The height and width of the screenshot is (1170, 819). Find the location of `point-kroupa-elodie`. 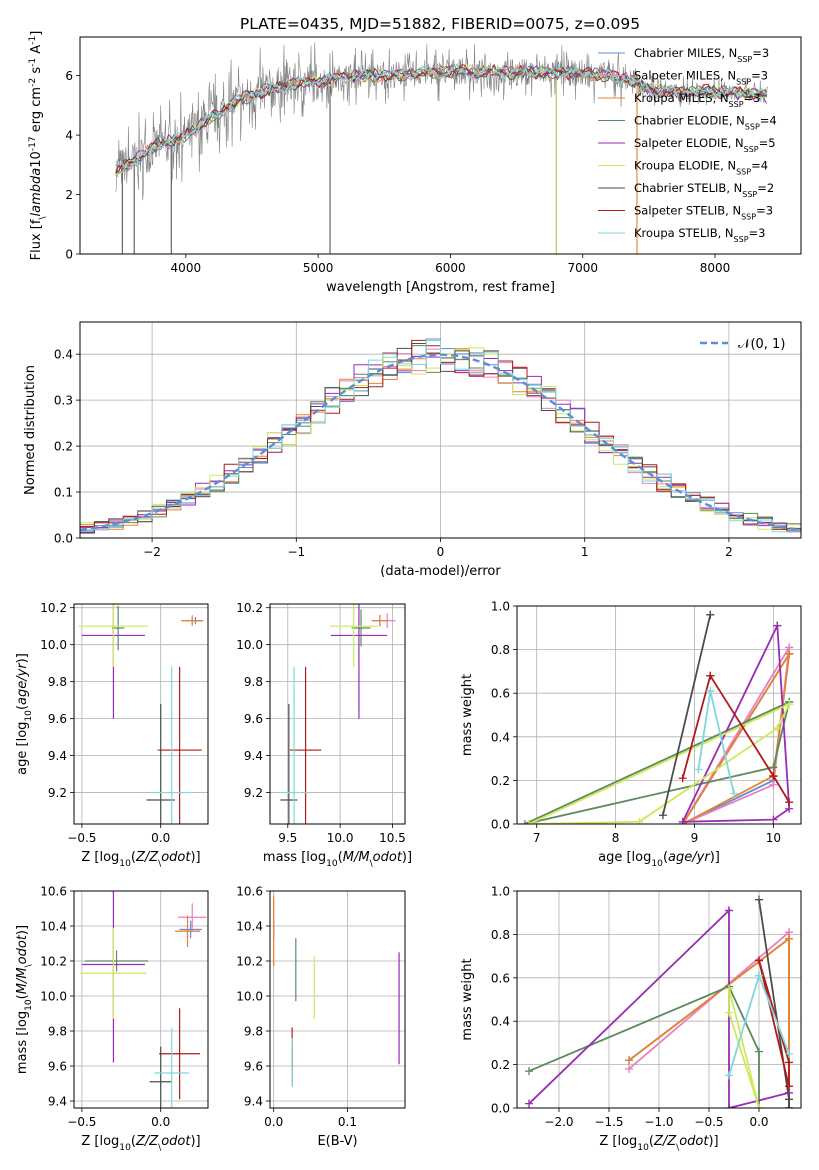

point-kroupa-elodie is located at coordinates (113, 635).